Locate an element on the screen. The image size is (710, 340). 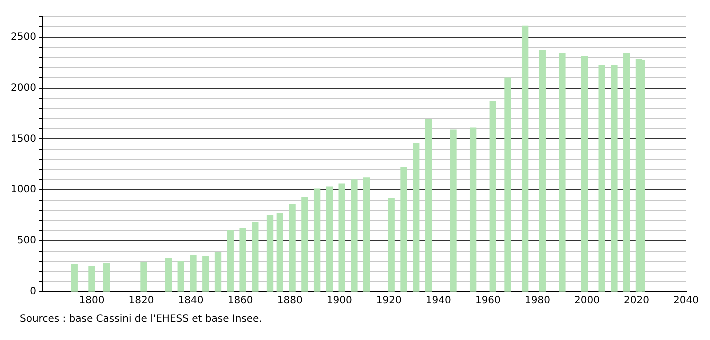
y-tick-label: 0 is located at coordinates (33, 292).